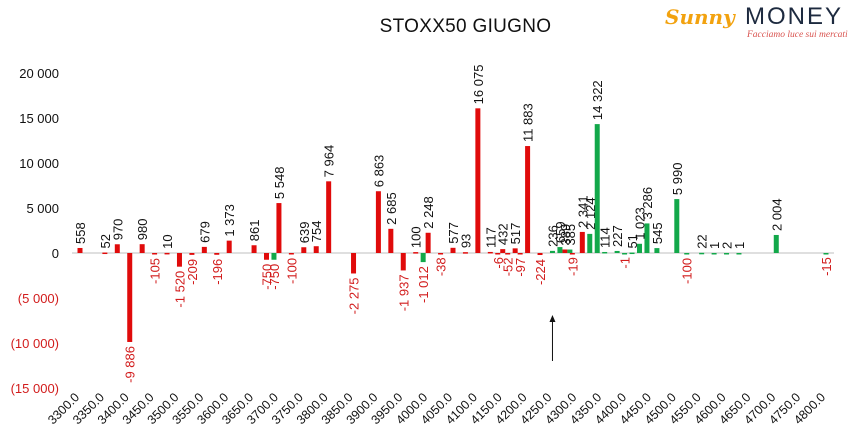  Describe the element at coordinates (776, 214) in the screenshot. I see `data-label: 2 004` at that location.